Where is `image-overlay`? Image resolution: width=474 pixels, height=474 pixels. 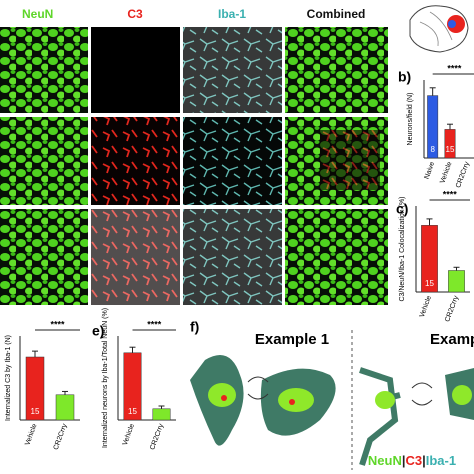 image-overlay is located at coordinates (350, 160).